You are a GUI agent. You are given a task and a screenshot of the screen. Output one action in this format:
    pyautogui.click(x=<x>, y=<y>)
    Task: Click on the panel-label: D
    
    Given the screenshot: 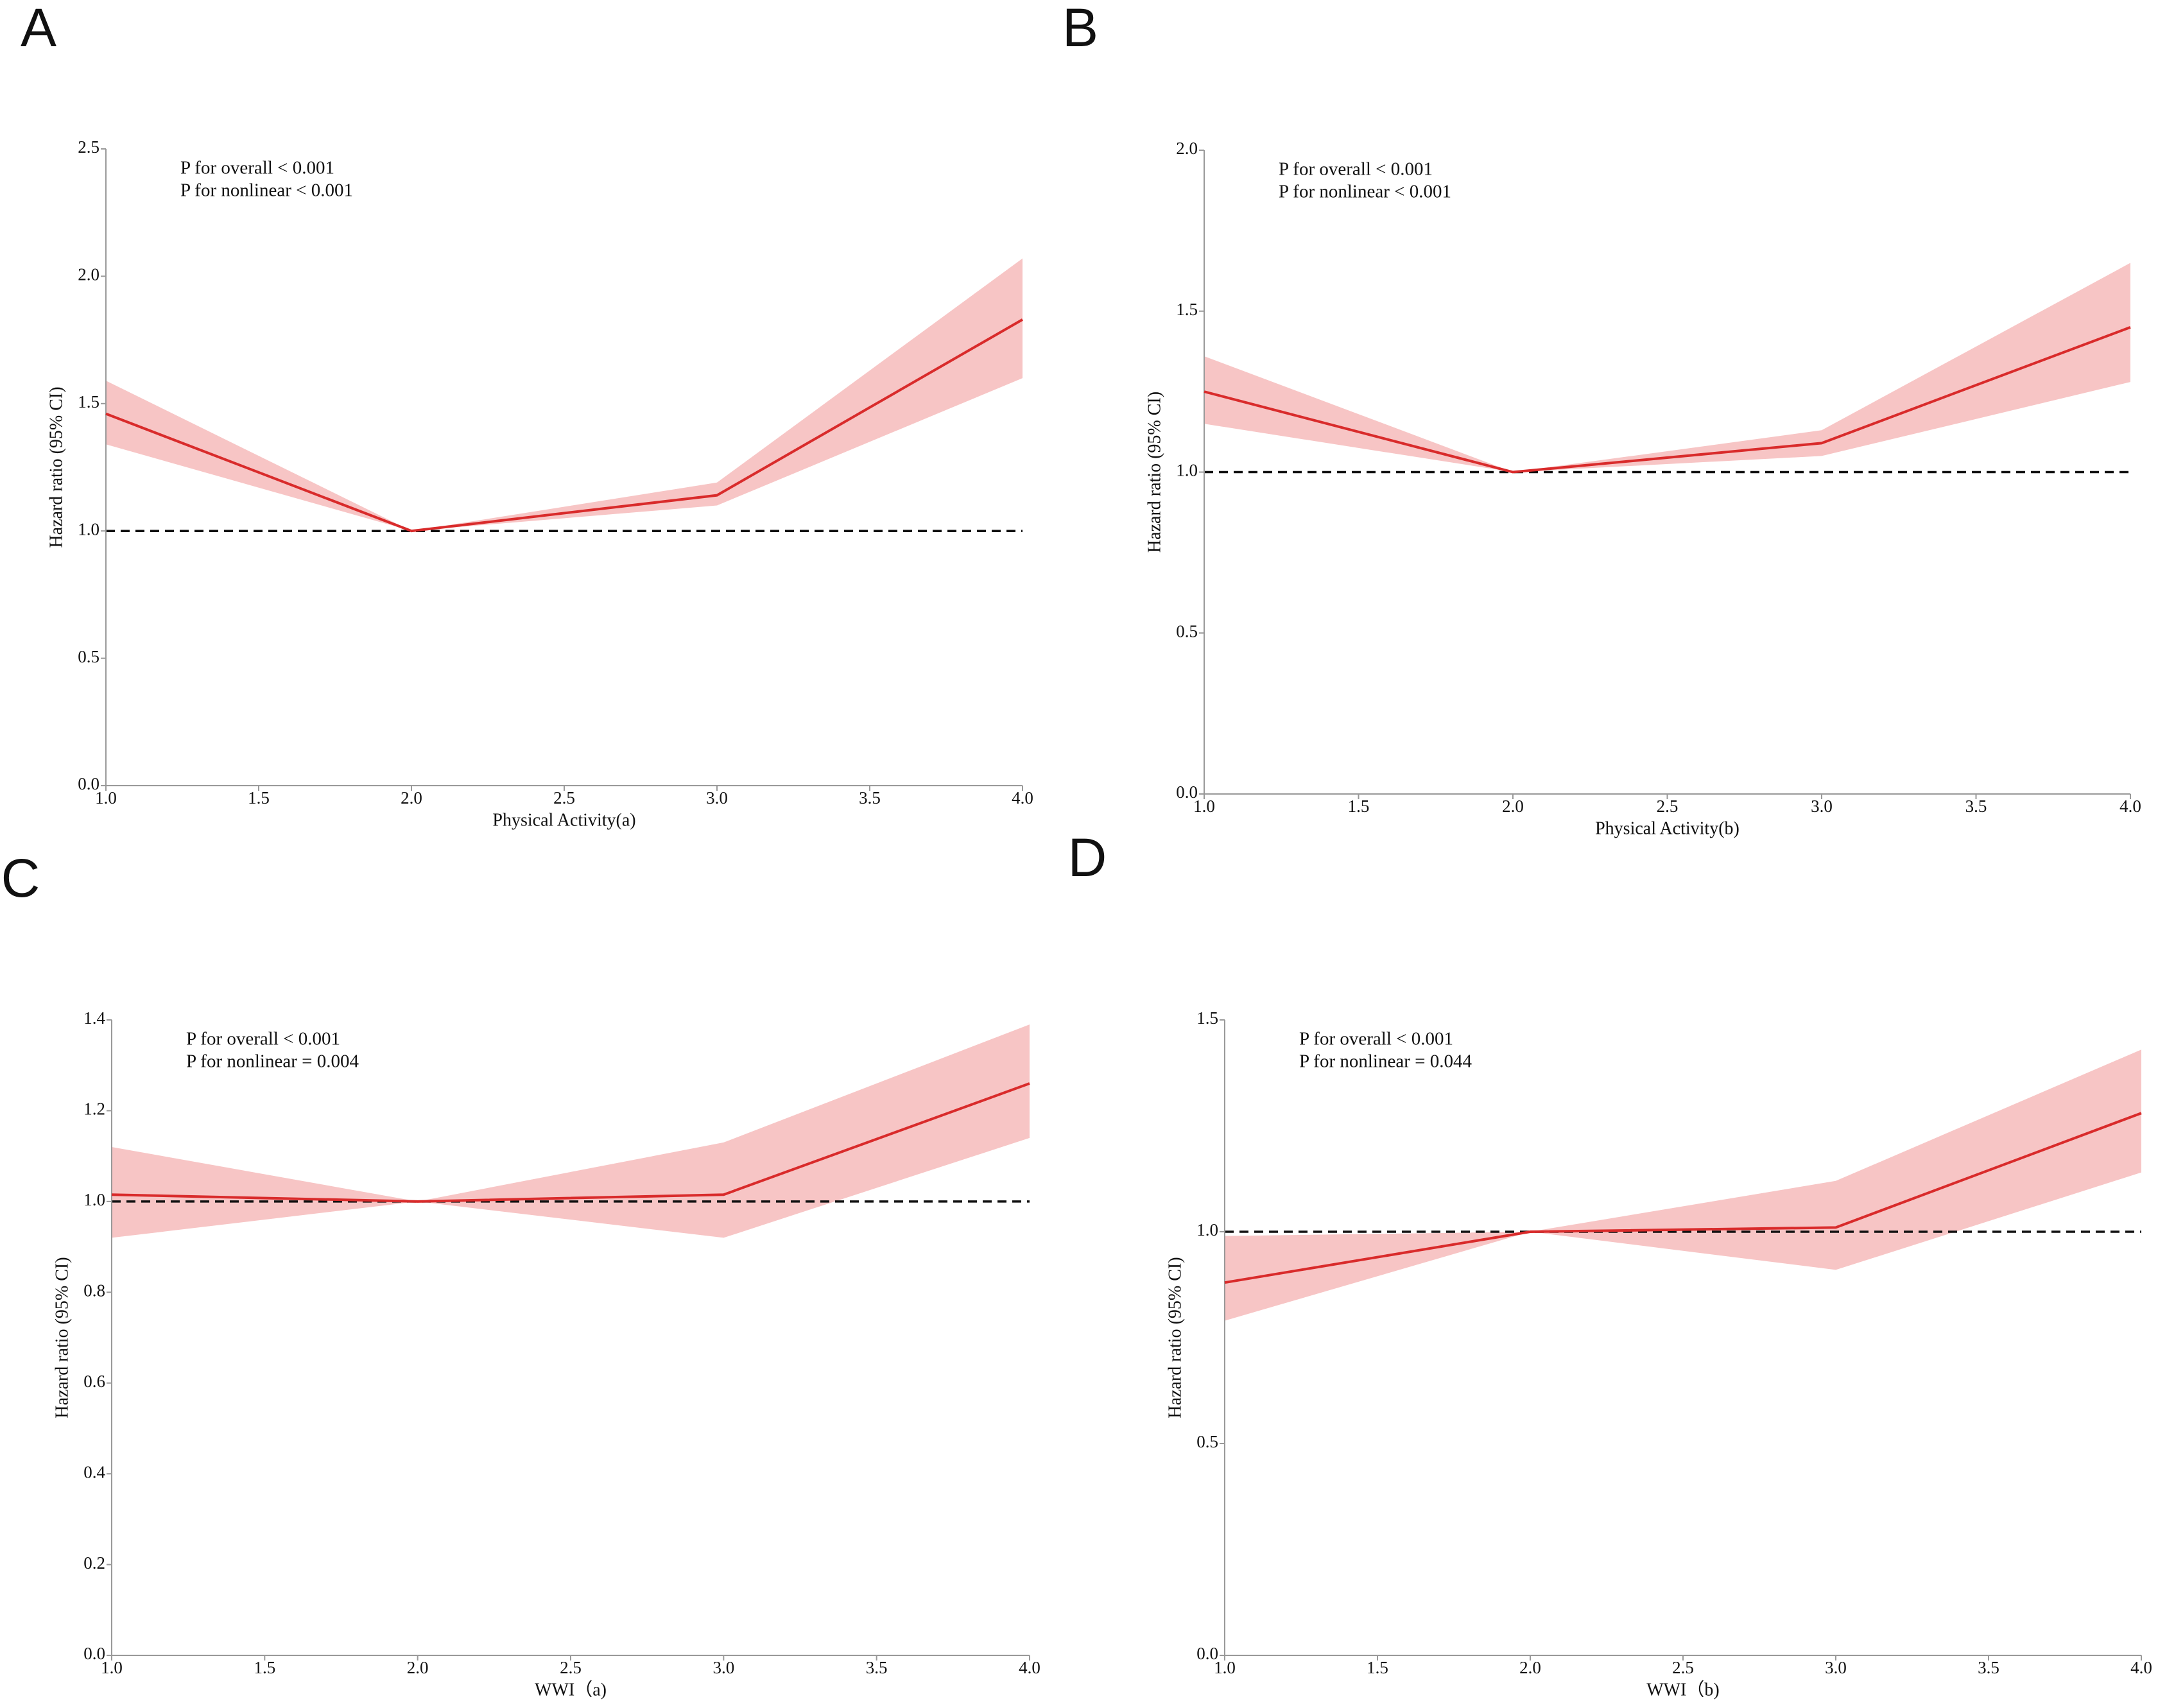 What is the action you would take?
    pyautogui.click(x=1087, y=857)
    